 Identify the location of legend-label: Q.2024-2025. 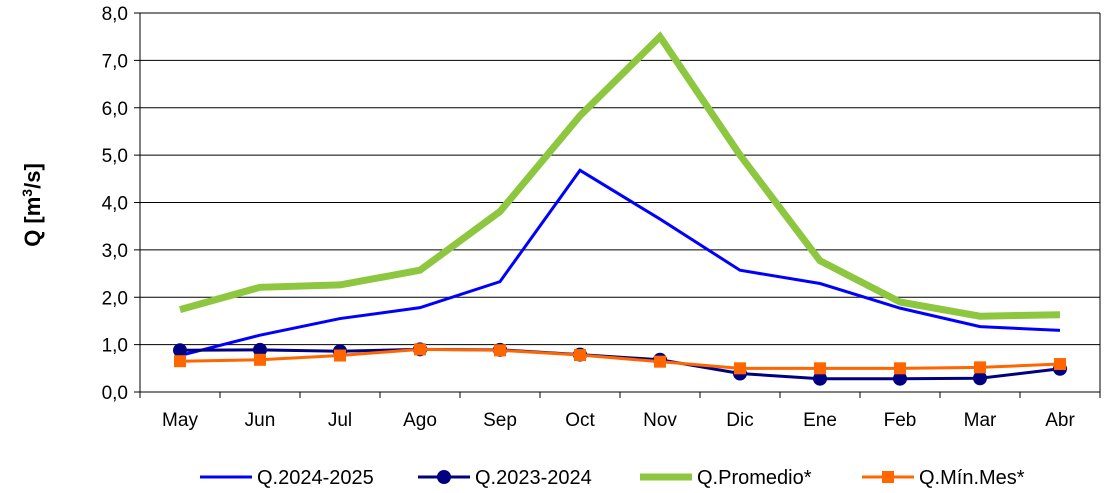
(315, 478).